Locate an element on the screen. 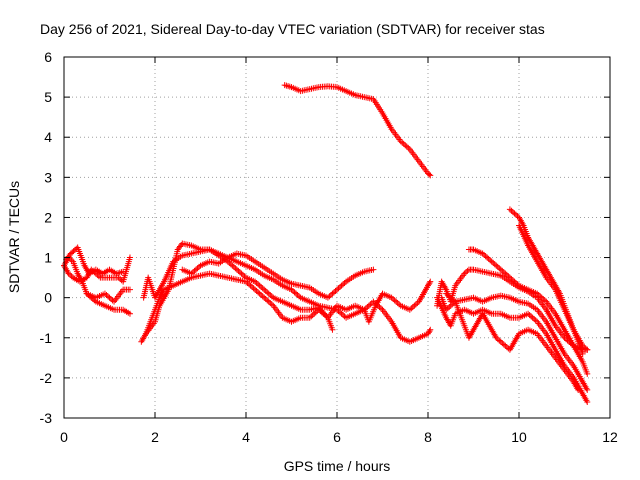 This screenshot has height=480, width=640. y-tick-label: 4 is located at coordinates (48, 137).